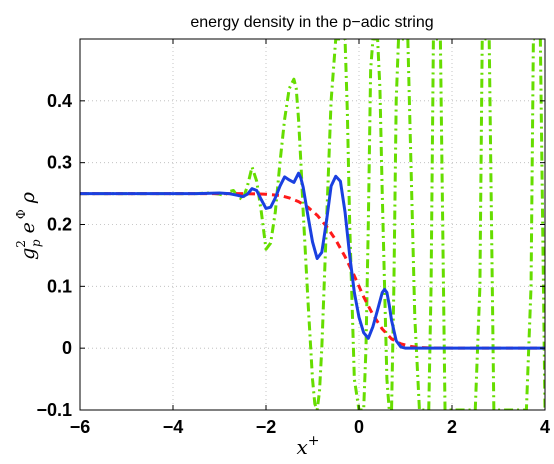  Describe the element at coordinates (59, 286) in the screenshot. I see `y-tick-label: 0.1` at that location.